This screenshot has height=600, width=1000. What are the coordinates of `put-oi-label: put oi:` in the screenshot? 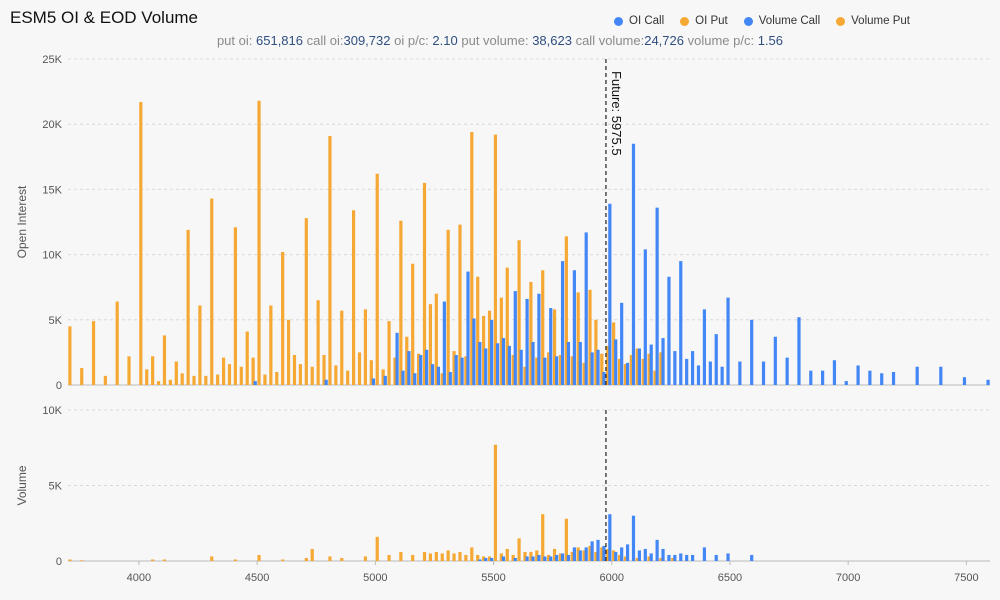 It's located at (234, 40).